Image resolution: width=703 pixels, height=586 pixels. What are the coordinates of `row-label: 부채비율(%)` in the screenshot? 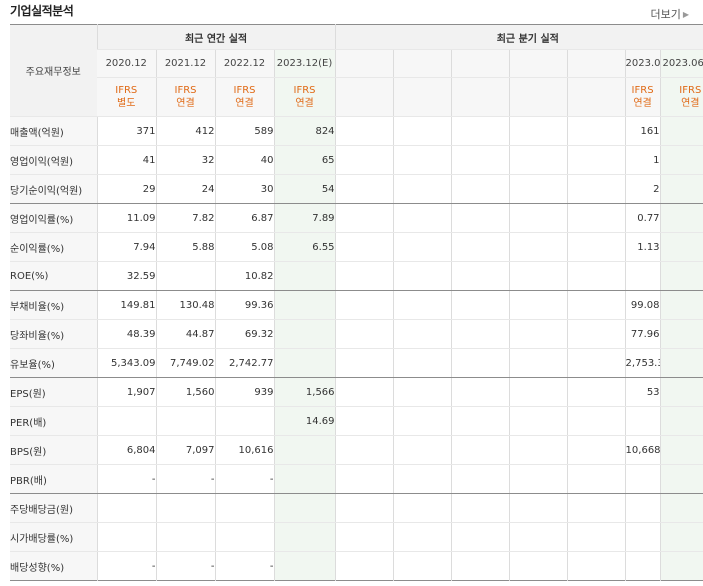 It's located at (53, 305).